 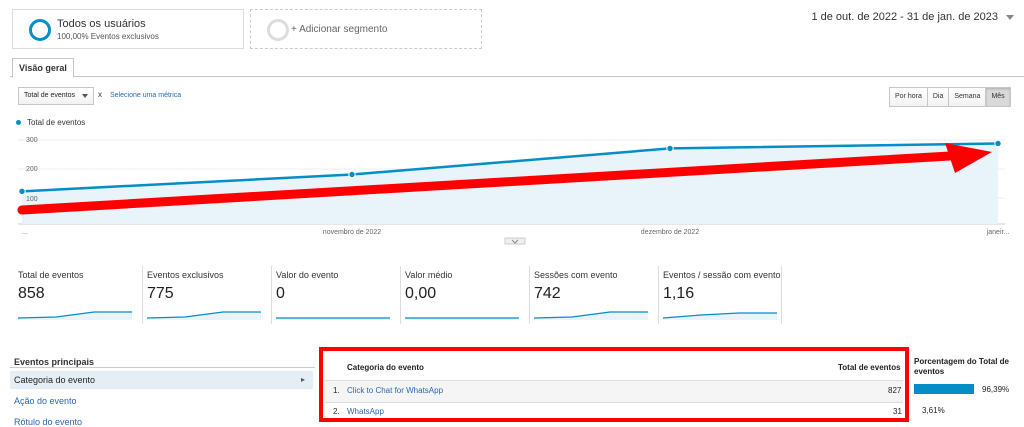 What do you see at coordinates (352, 232) in the screenshot?
I see `x-tick-label: novembro de 2022` at bounding box center [352, 232].